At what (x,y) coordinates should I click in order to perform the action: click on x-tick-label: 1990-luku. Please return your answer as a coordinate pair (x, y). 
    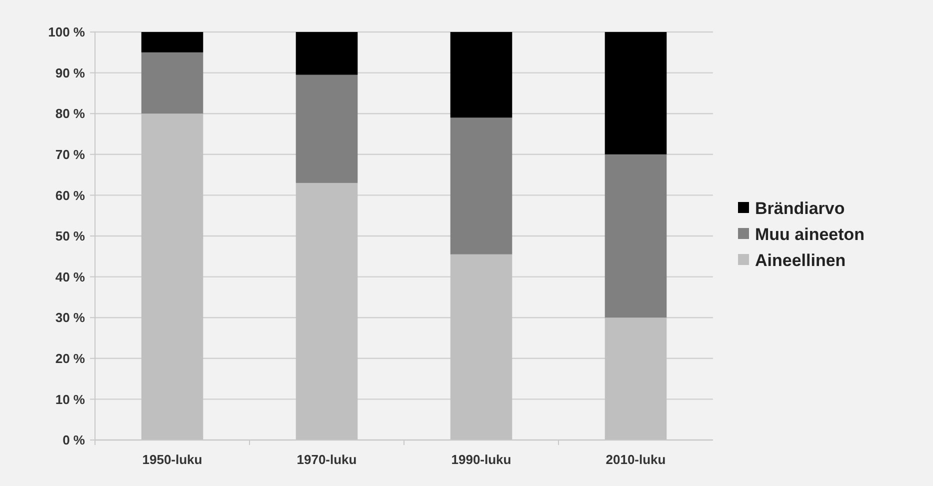
    Looking at the image, I should click on (481, 459).